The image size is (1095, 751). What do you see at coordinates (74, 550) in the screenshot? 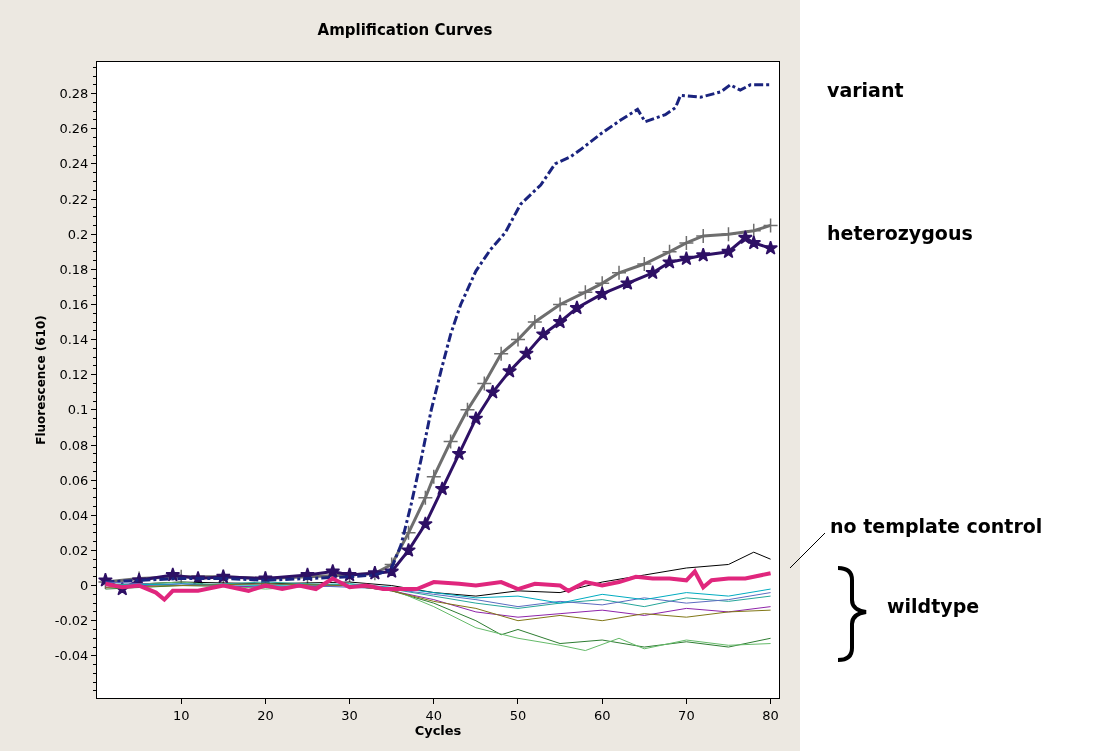
I see `y-tick-label: 0.02` at bounding box center [74, 550].